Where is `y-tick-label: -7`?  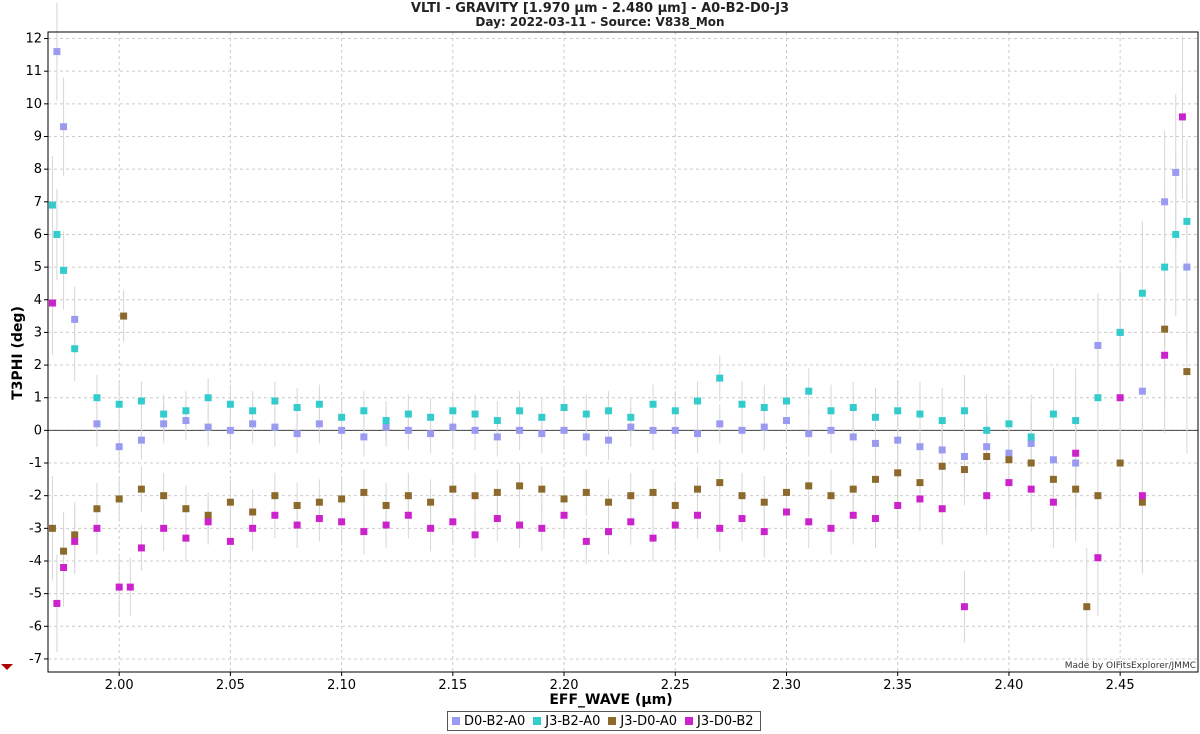
y-tick-label: -7 is located at coordinates (35, 659).